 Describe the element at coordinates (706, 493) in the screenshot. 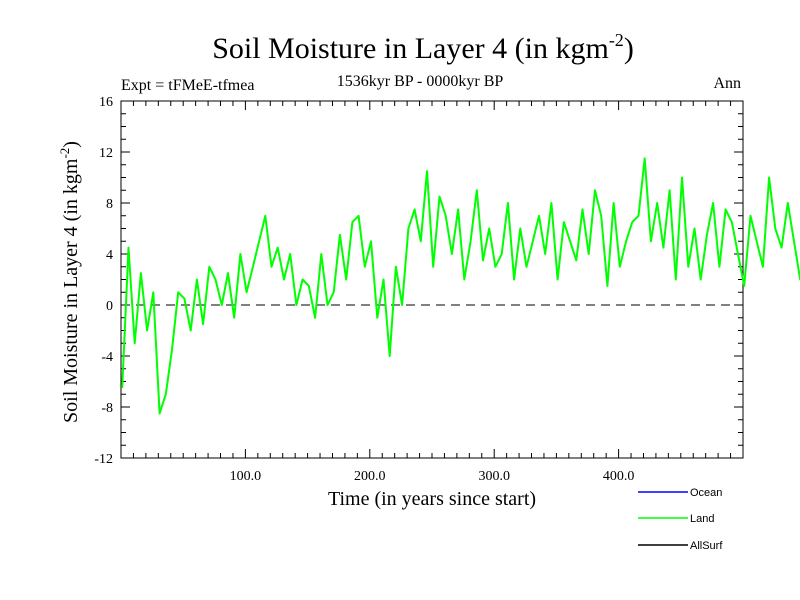

I see `legend-label-ocean: Ocean` at that location.